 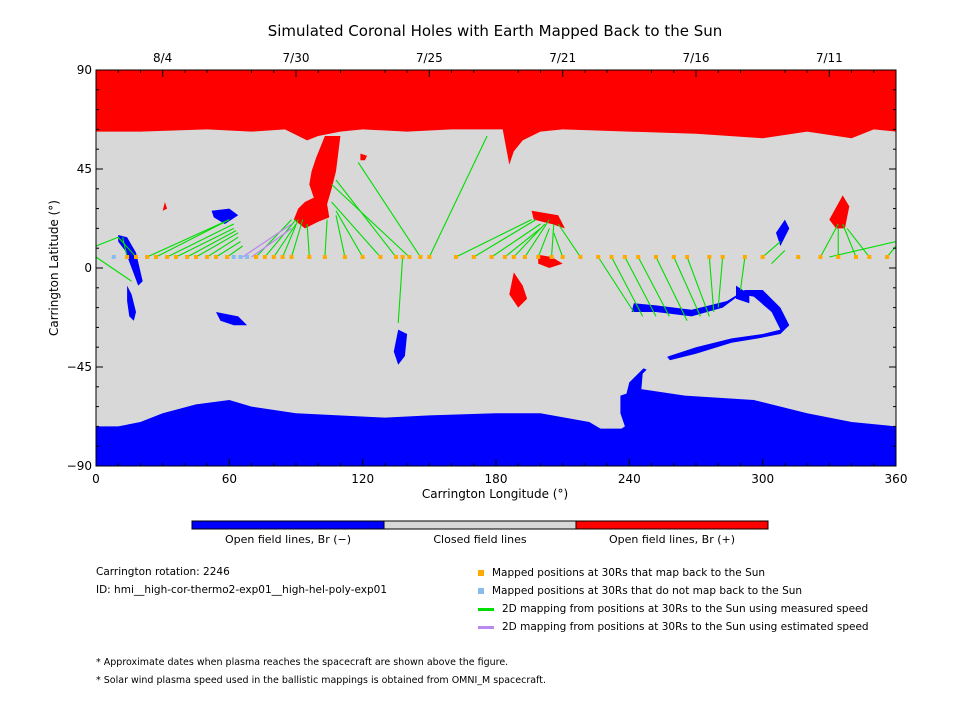 I want to click on y-tick-label: −45, so click(x=79, y=367).